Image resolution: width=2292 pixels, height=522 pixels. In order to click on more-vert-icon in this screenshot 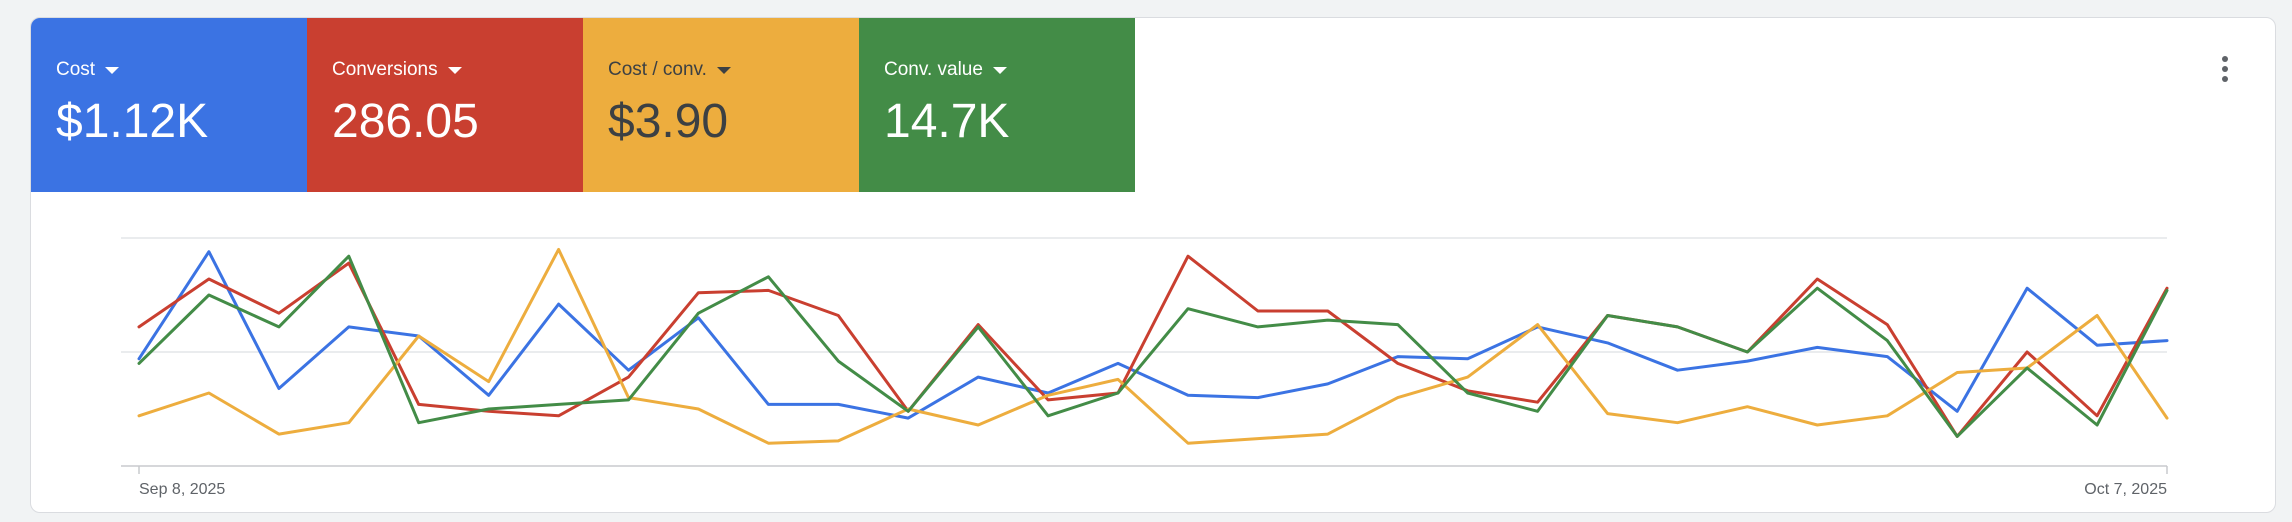, I will do `click(2225, 71)`.